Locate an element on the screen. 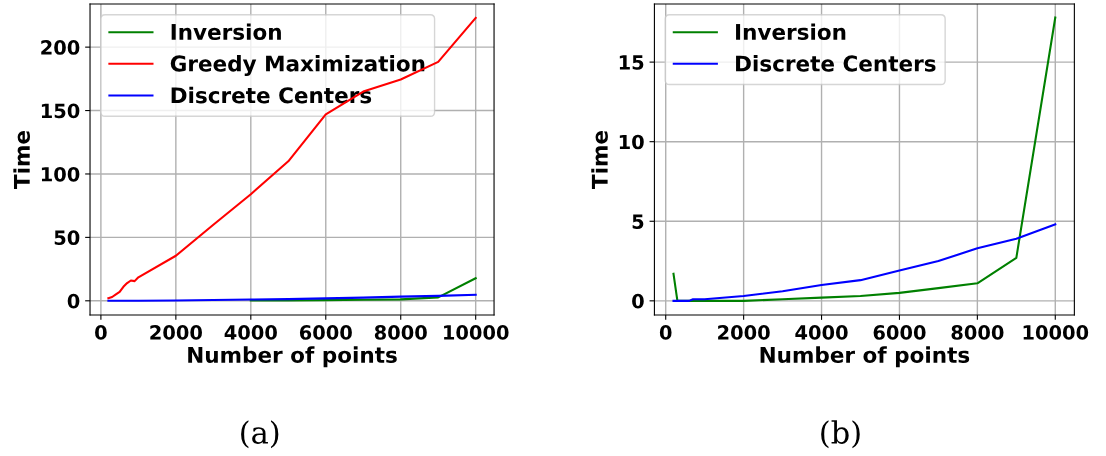 The height and width of the screenshot is (456, 1106). y-tick-label: 100 is located at coordinates (60, 174).